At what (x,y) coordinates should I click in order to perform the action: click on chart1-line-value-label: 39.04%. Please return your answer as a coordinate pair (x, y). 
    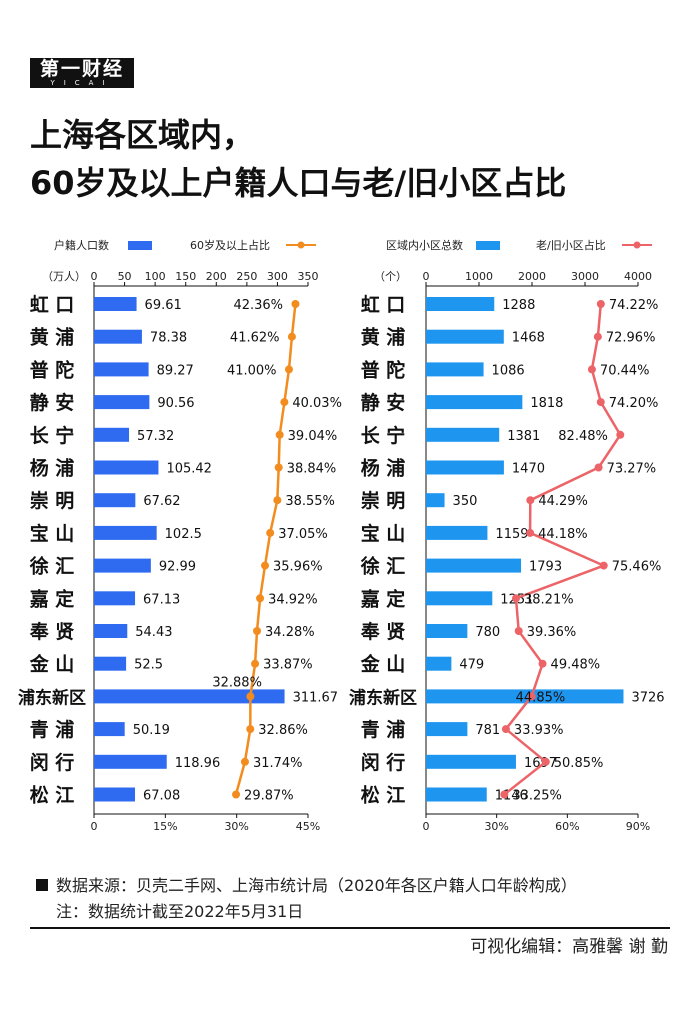
    Looking at the image, I should click on (313, 436).